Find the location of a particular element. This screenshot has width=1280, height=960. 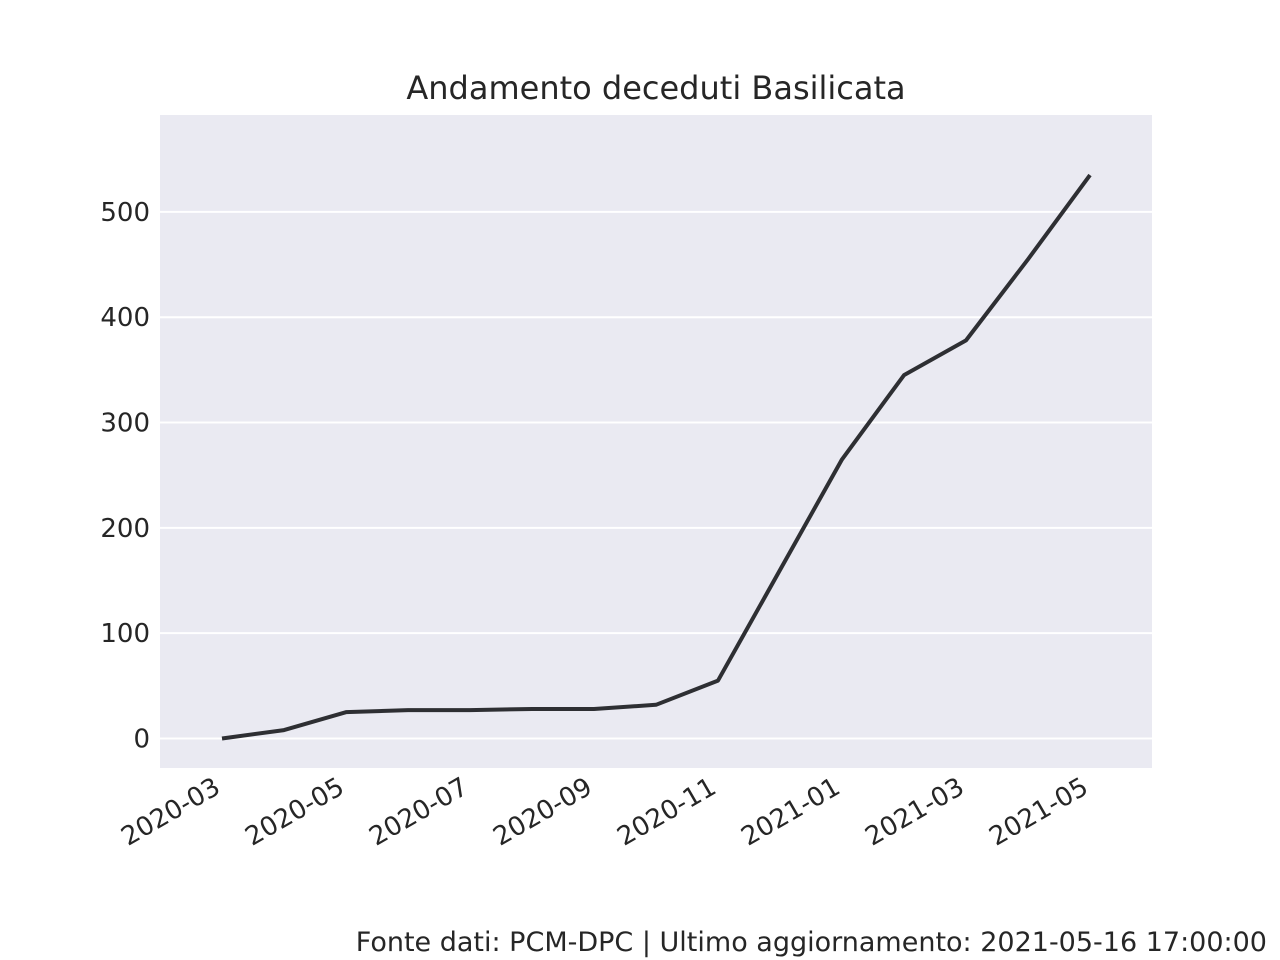

x-tick-label: 2020-11 is located at coordinates (666, 812).